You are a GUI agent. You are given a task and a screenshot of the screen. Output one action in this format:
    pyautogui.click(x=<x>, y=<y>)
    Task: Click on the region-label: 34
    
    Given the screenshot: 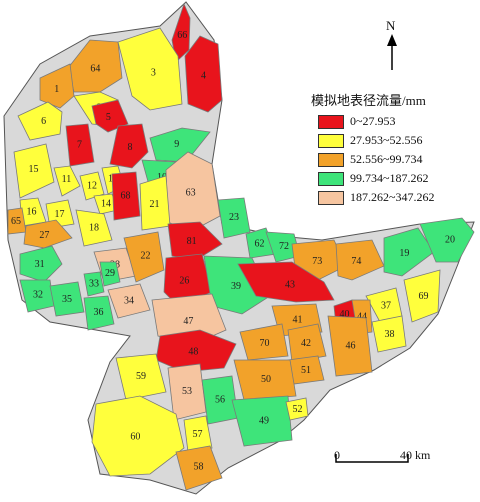 What is the action you would take?
    pyautogui.click(x=129, y=301)
    